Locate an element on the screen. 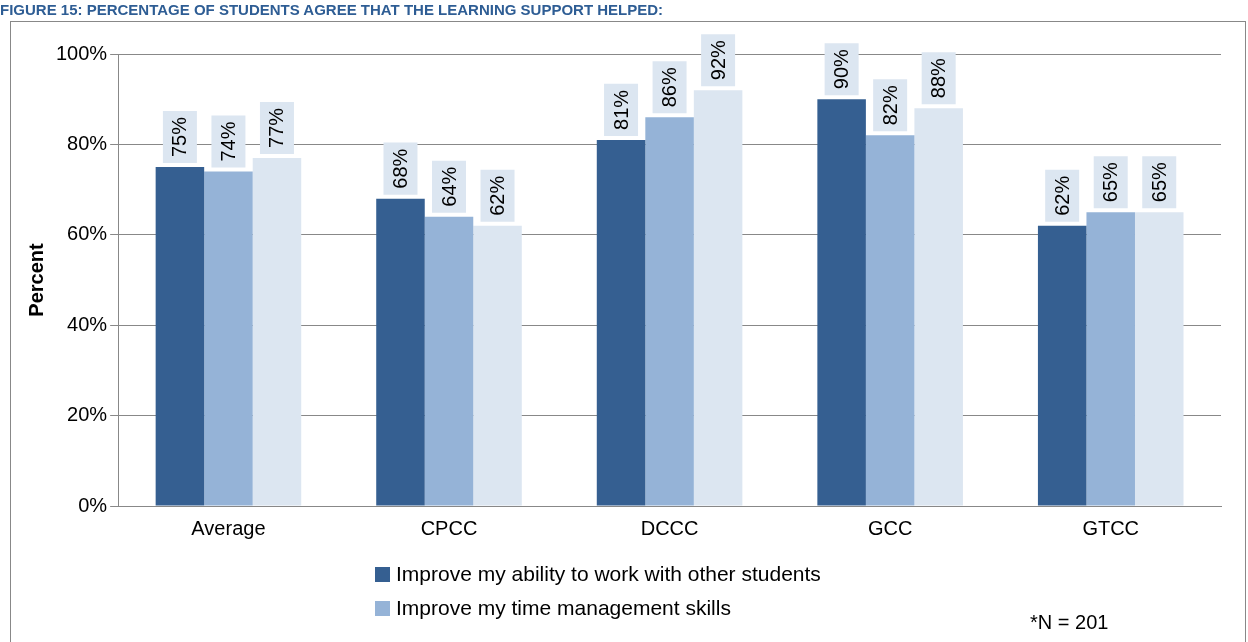 The height and width of the screenshot is (642, 1248). y-tick-label: 40% is located at coordinates (87, 323).